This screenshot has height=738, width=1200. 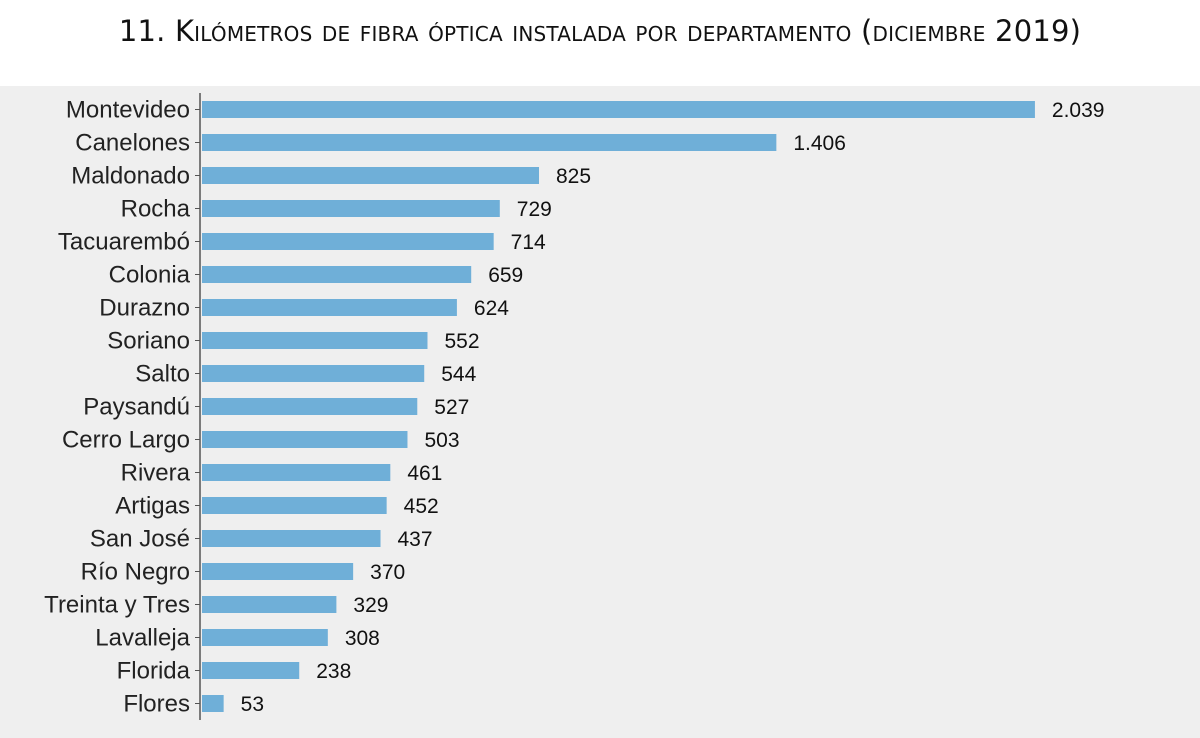 What do you see at coordinates (140, 539) in the screenshot?
I see `category-label: San José` at bounding box center [140, 539].